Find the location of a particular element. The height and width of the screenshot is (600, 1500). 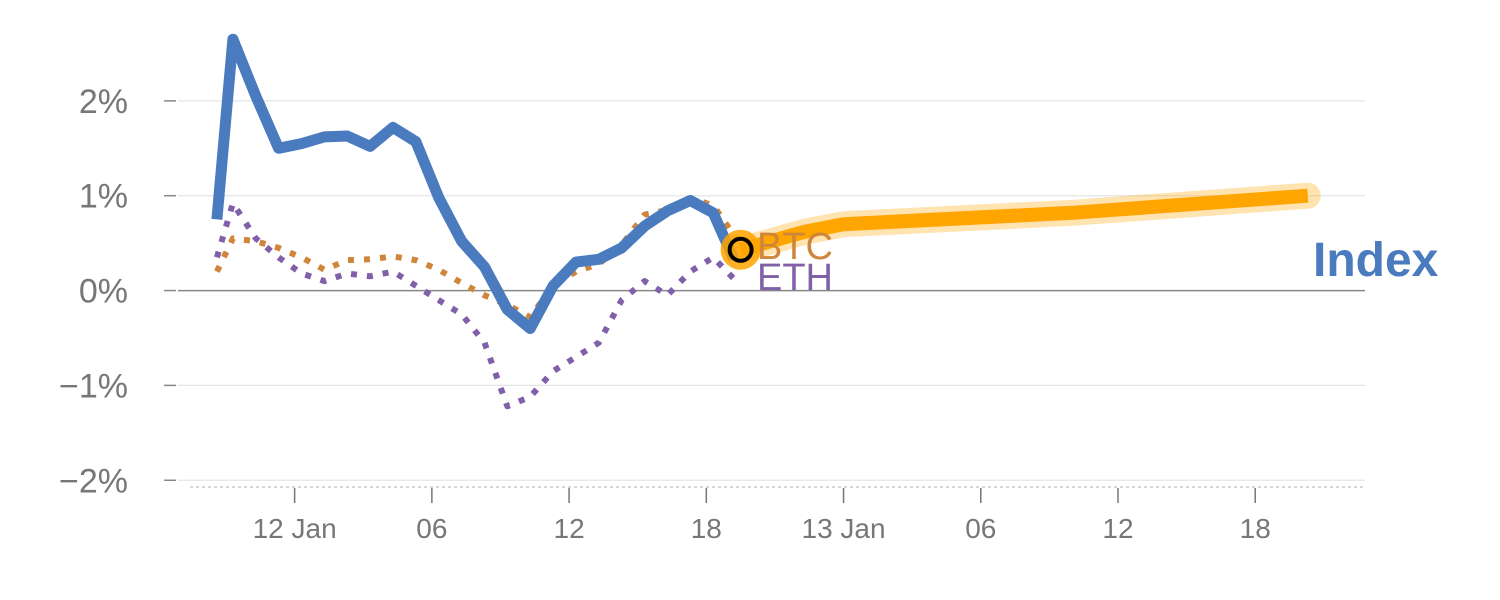

y-tick-label: 0% is located at coordinates (103, 292).